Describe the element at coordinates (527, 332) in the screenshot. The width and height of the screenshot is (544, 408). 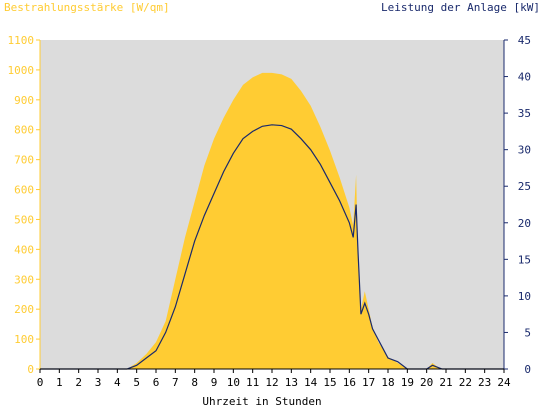
I see `right-tick-label: 5` at that location.